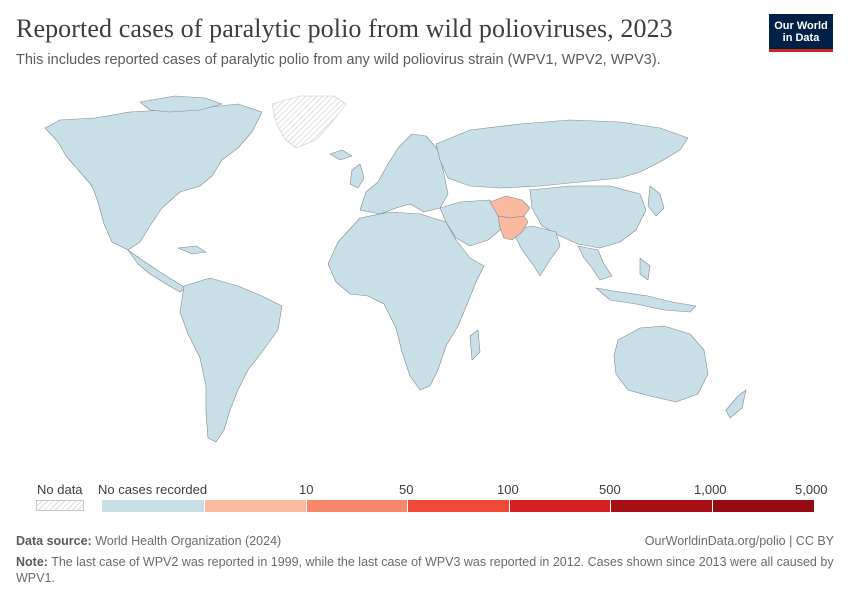 The width and height of the screenshot is (850, 600). I want to click on region-south-america, so click(231, 360).